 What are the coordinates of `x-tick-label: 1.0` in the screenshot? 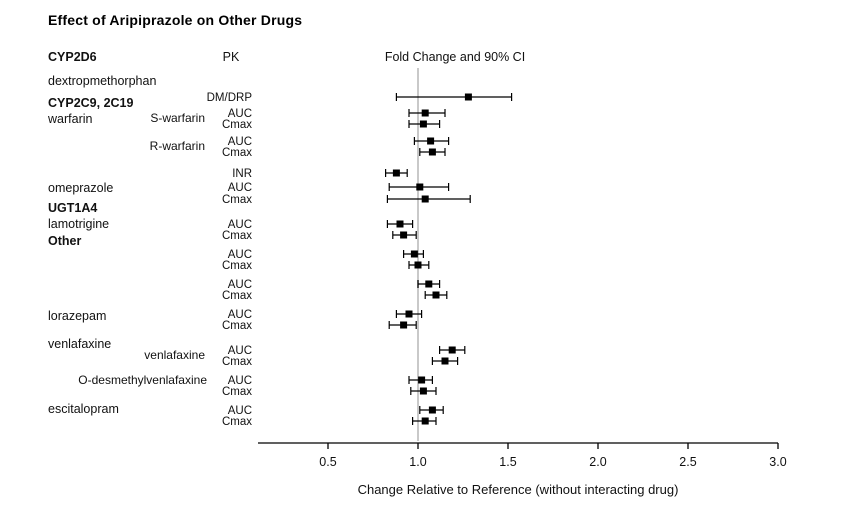 It's located at (417, 462).